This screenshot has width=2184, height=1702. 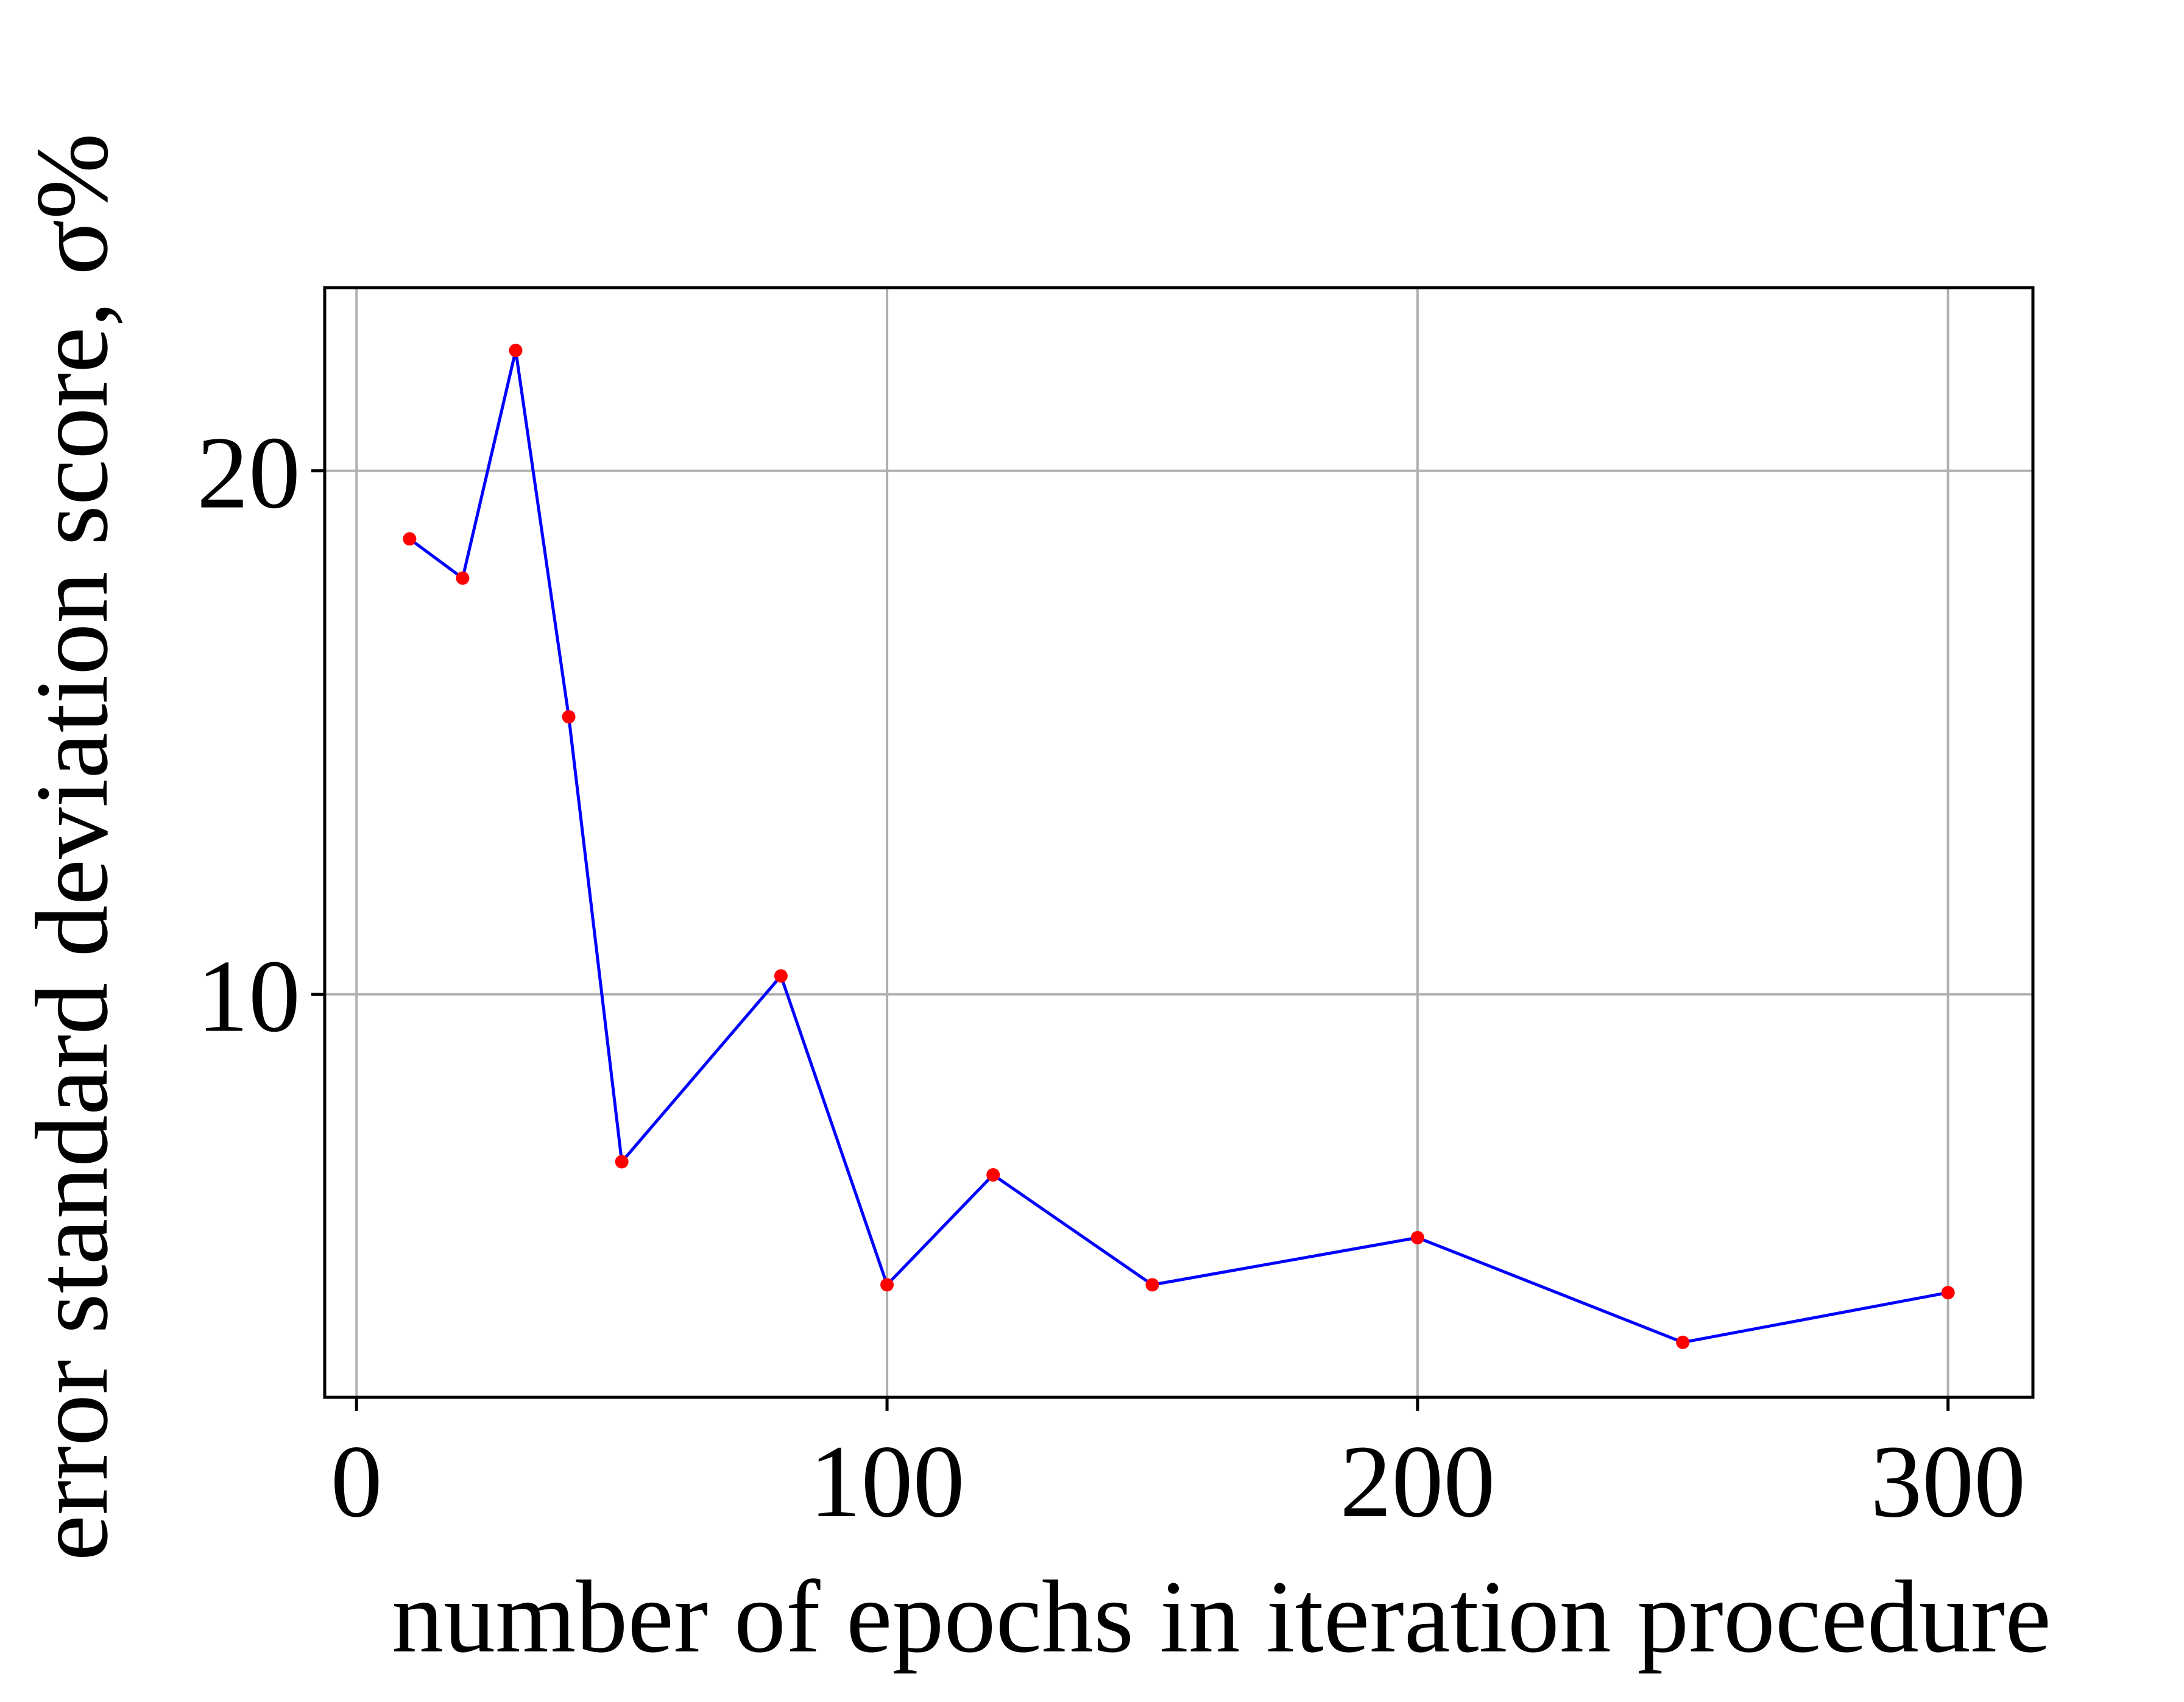 I want to click on x-tick-label: 200, so click(x=1418, y=1481).